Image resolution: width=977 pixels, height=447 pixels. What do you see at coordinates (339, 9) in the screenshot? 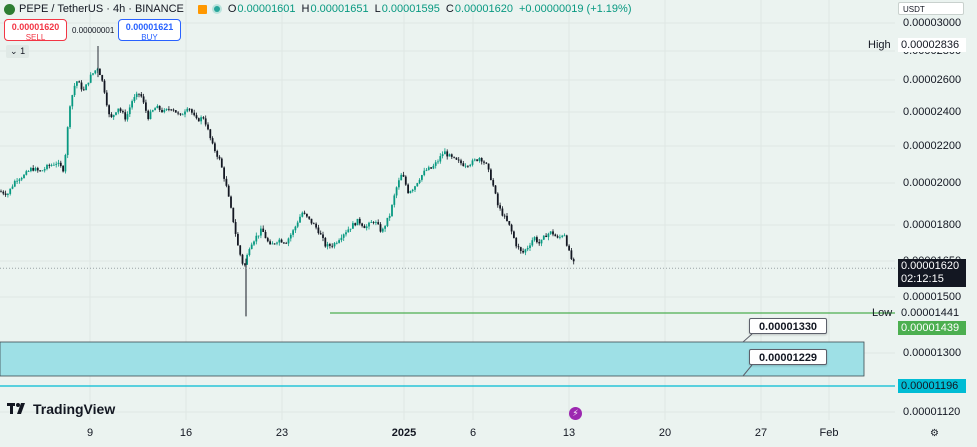
I see `ohlc-high-value: 0.00001651` at bounding box center [339, 9].